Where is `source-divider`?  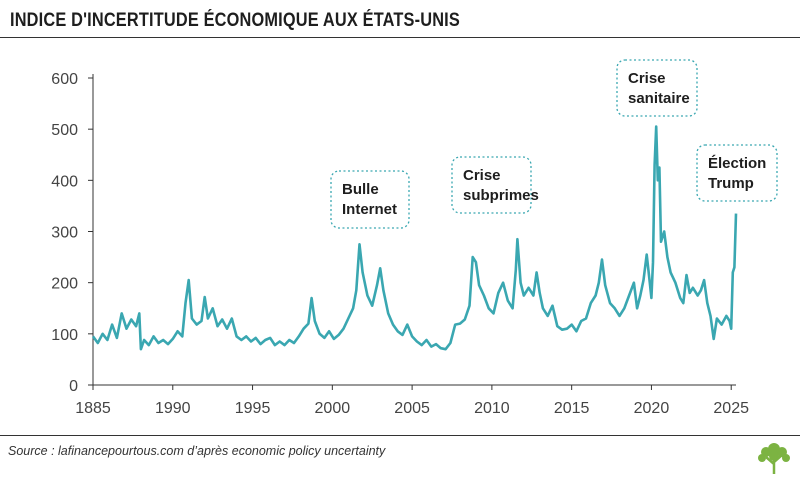 source-divider is located at coordinates (400, 435).